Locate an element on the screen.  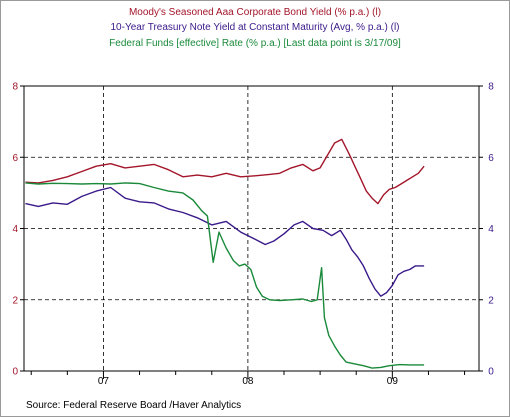
x-tick-label: 07 is located at coordinates (104, 381).